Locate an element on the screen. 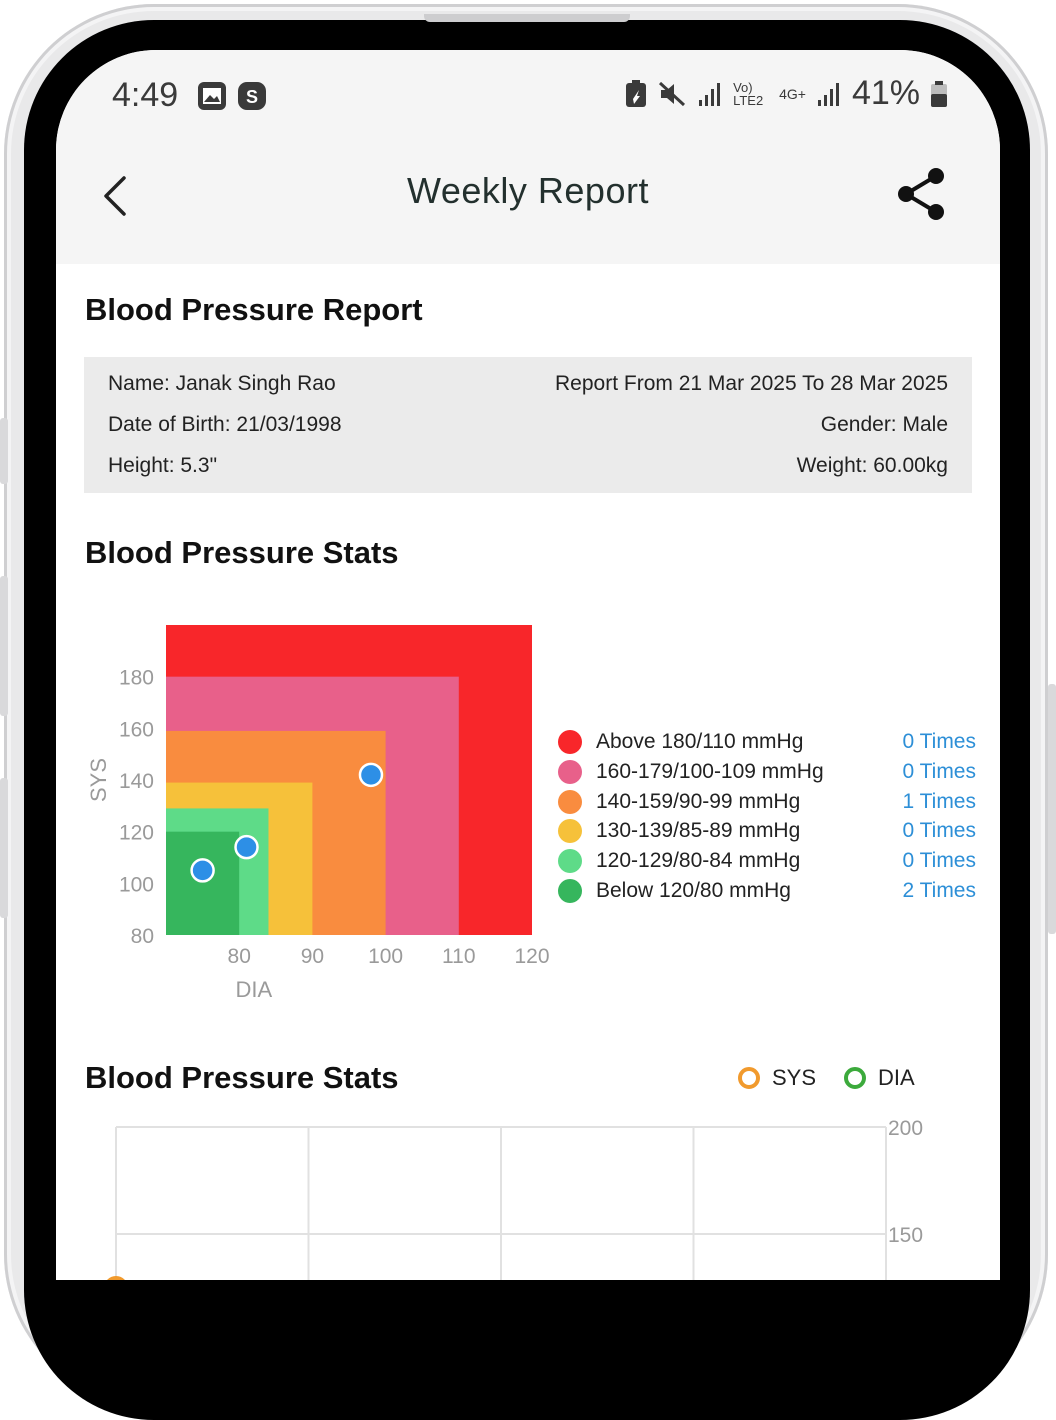  legend-item: 120-129/80-84 mmHg 0 Times is located at coordinates (767, 861).